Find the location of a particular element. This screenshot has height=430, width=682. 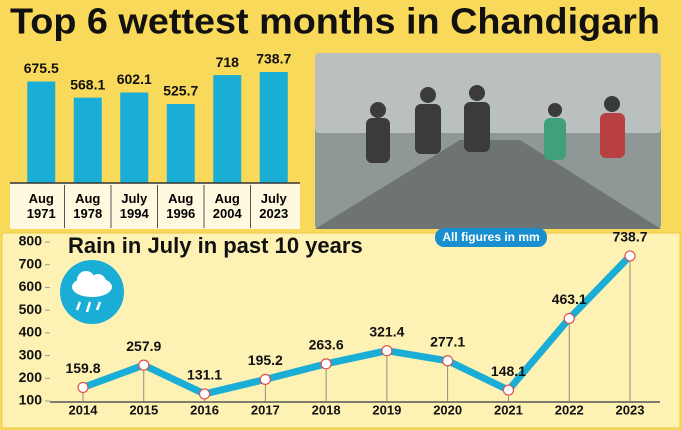

x-tick-label: 2022 is located at coordinates (569, 409).